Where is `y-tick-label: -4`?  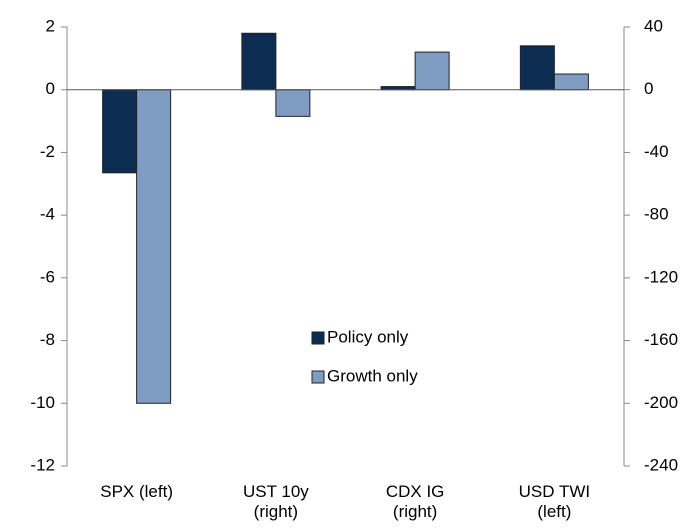 y-tick-label: -4 is located at coordinates (47, 214).